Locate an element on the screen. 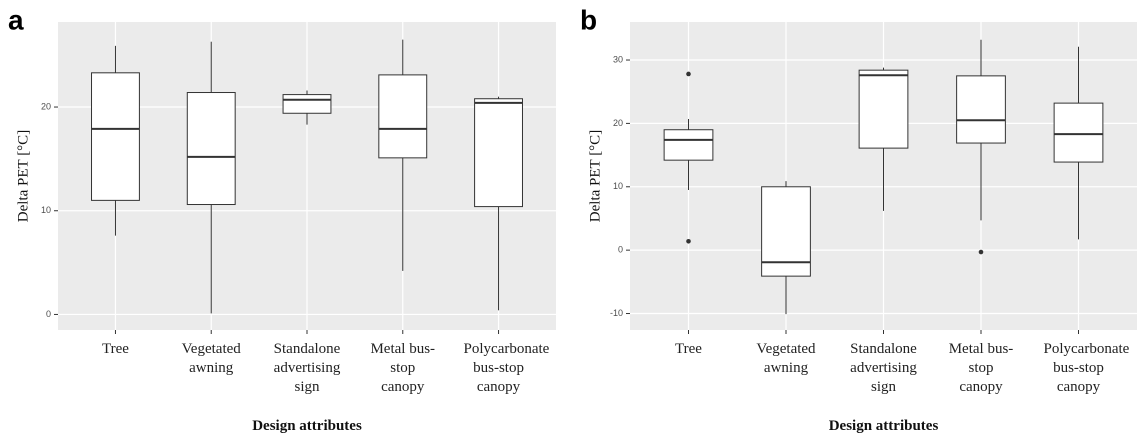  y-tick-label: -10 is located at coordinates (616, 313).